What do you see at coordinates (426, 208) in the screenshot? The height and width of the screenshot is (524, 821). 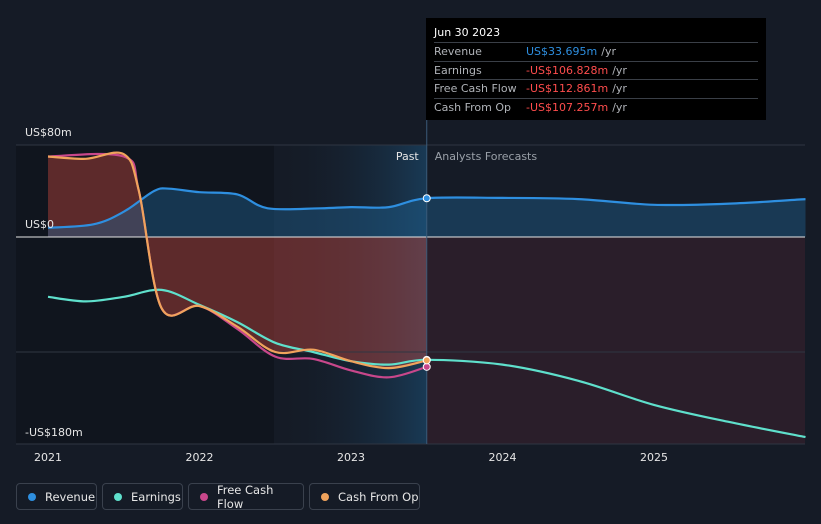 I see `revenue-line` at bounding box center [426, 208].